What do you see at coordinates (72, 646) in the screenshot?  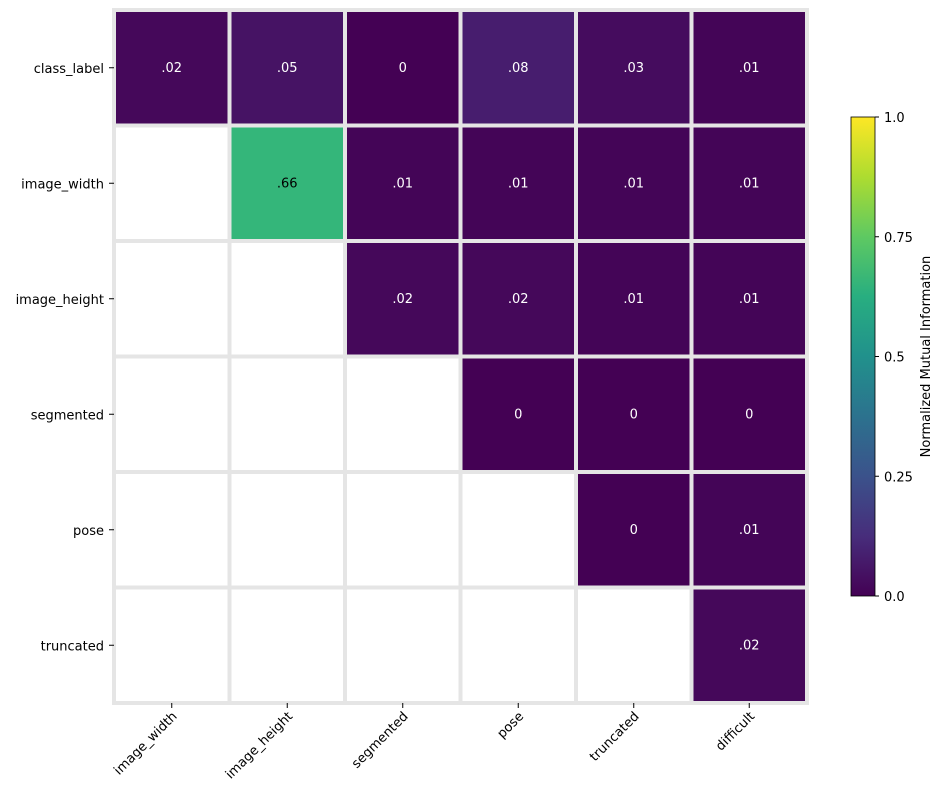 I see `row-tick-label: truncated` at bounding box center [72, 646].